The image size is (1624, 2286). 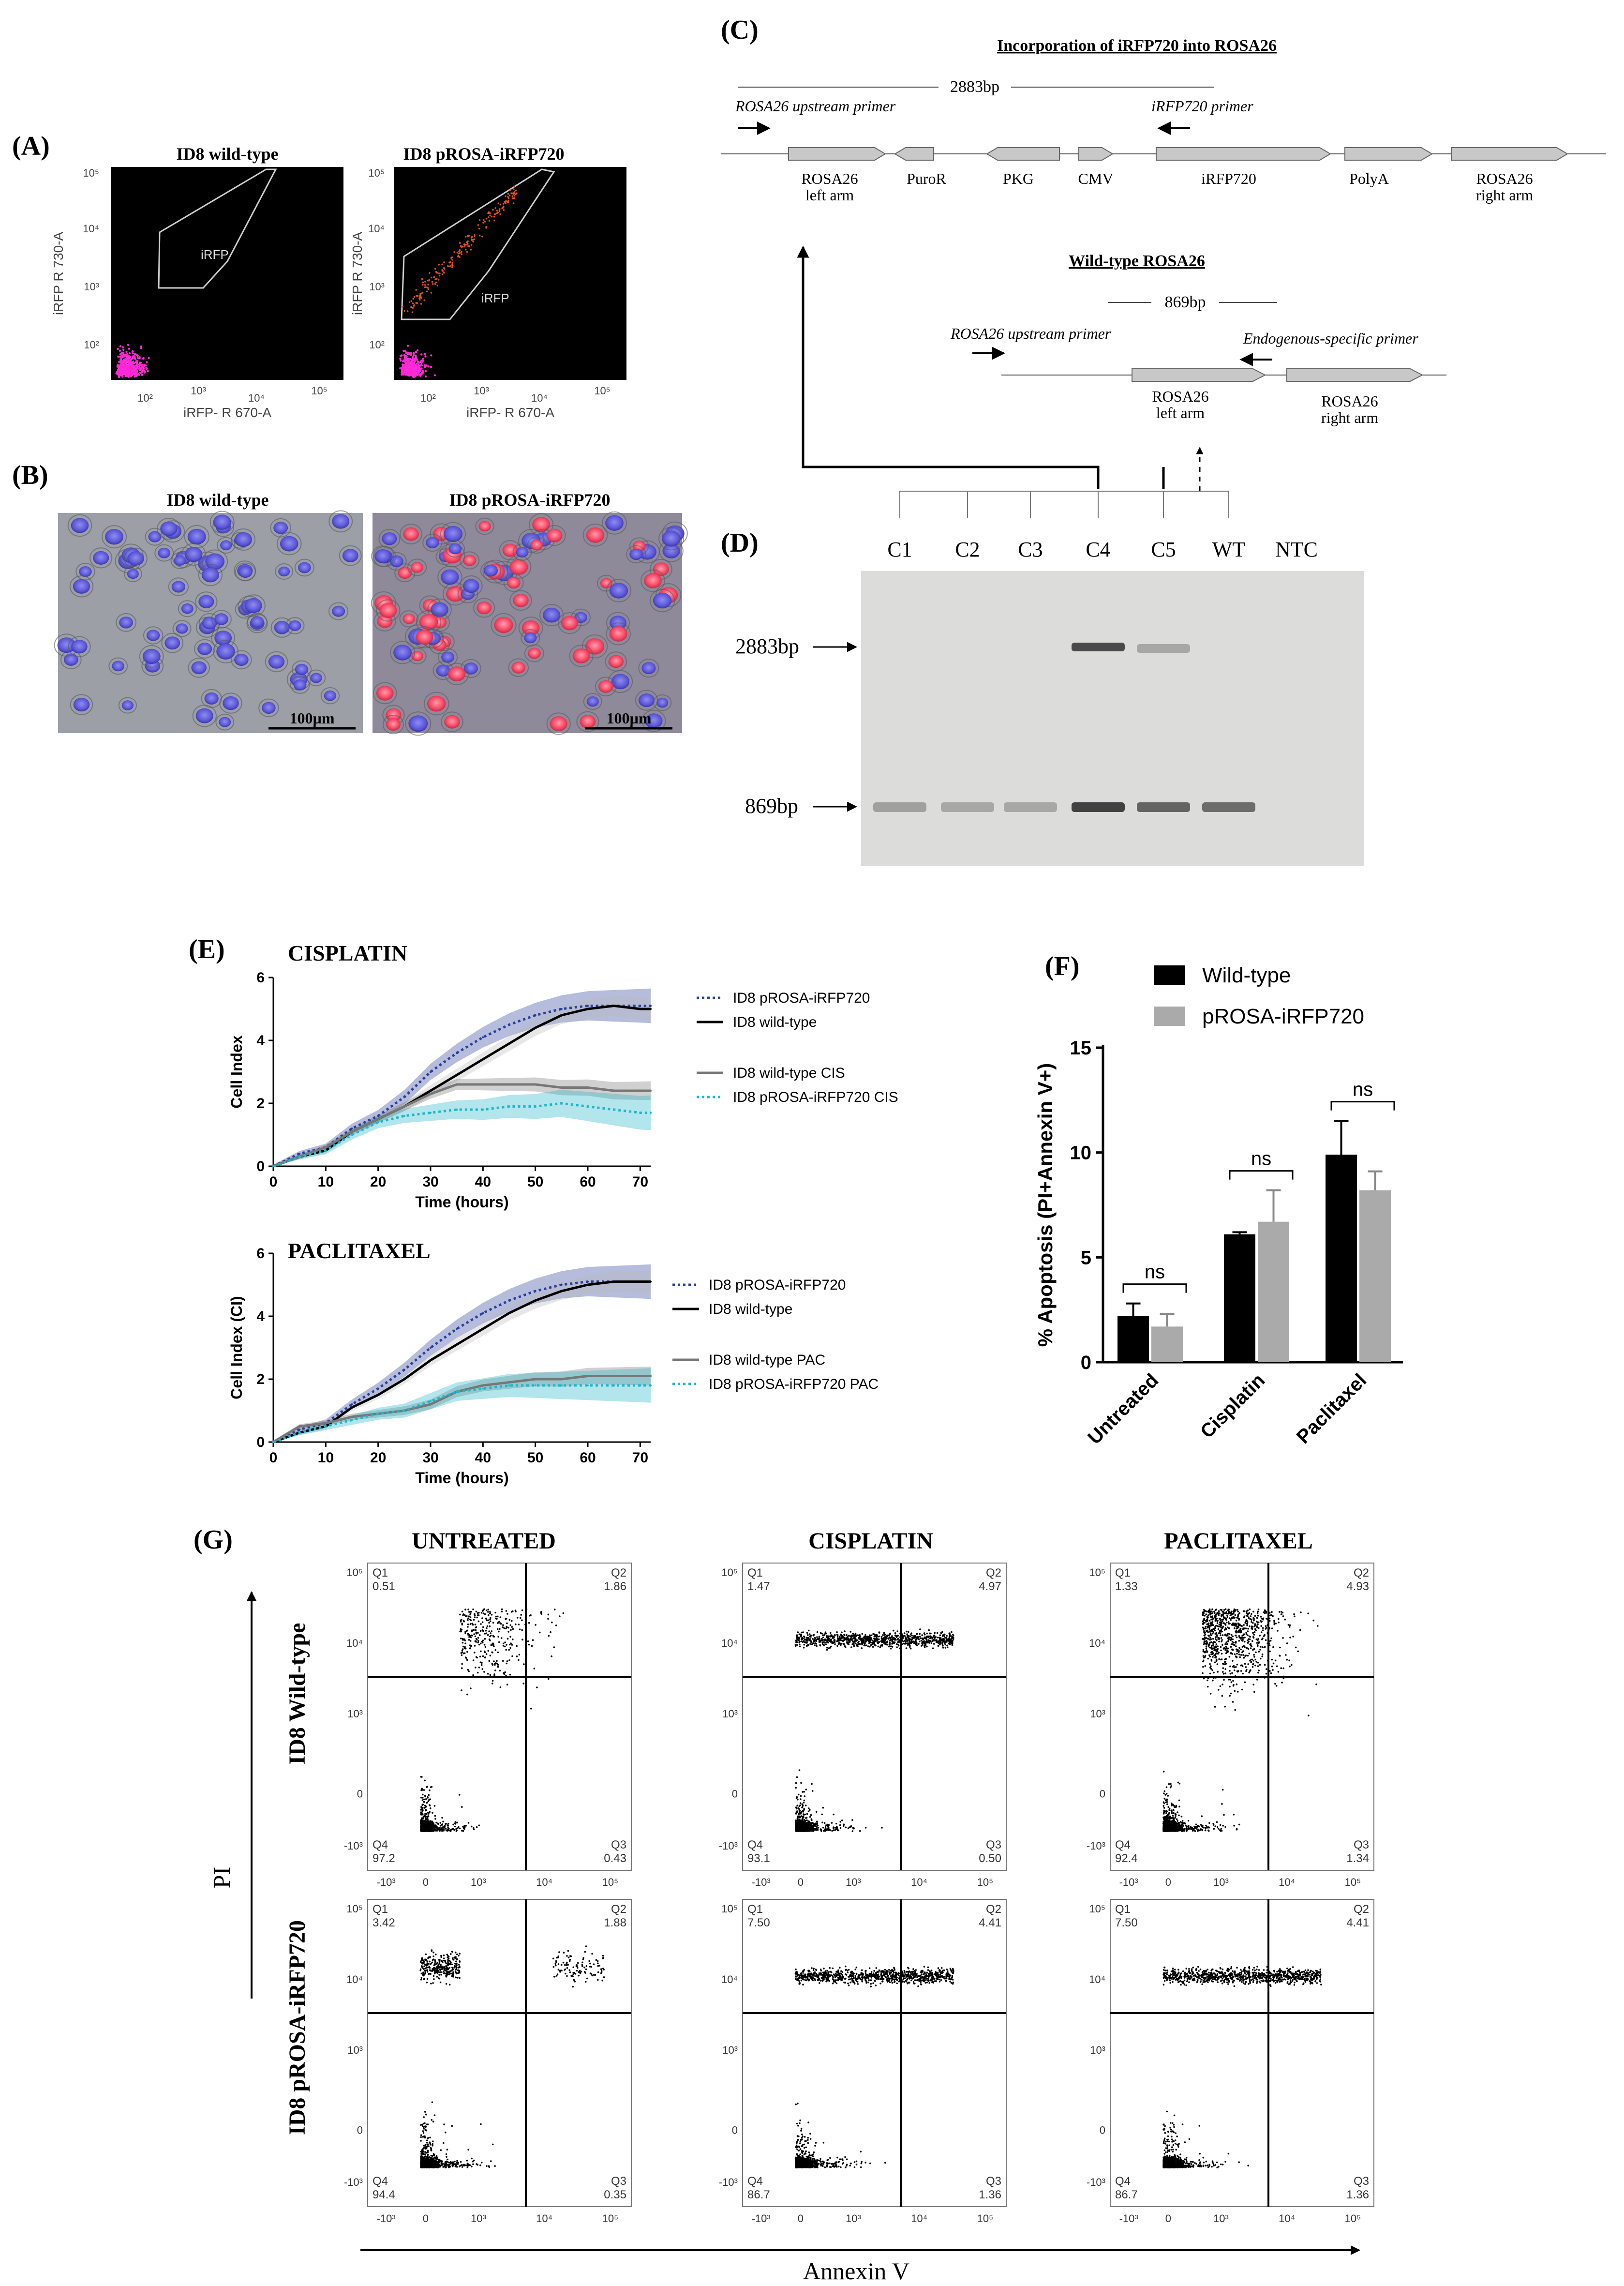 What do you see at coordinates (384, 1858) in the screenshot?
I see `quadrant-value: 97.2` at bounding box center [384, 1858].